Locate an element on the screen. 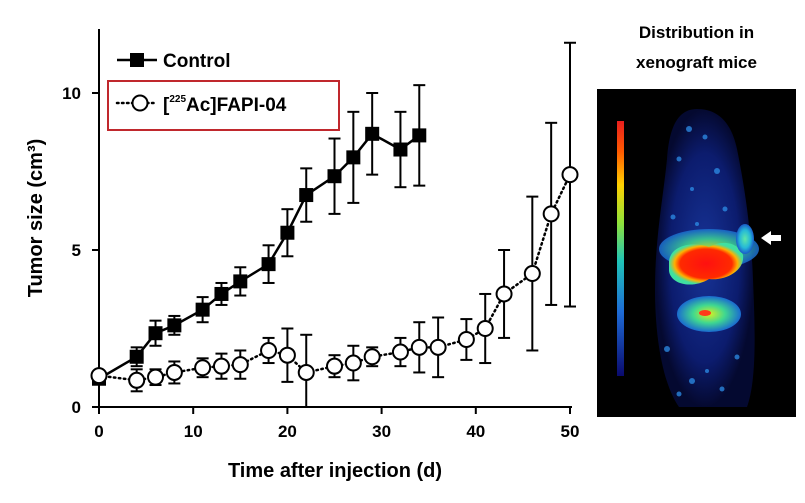 This screenshot has width=805, height=503. scan-tumor-uptake is located at coordinates (745, 239).